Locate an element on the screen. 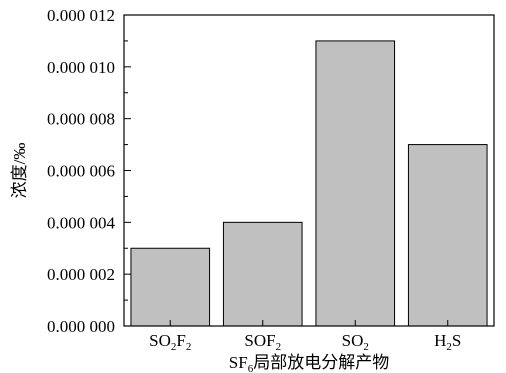 This screenshot has width=506, height=373. x-tick-label: SOF2 is located at coordinates (262, 342).